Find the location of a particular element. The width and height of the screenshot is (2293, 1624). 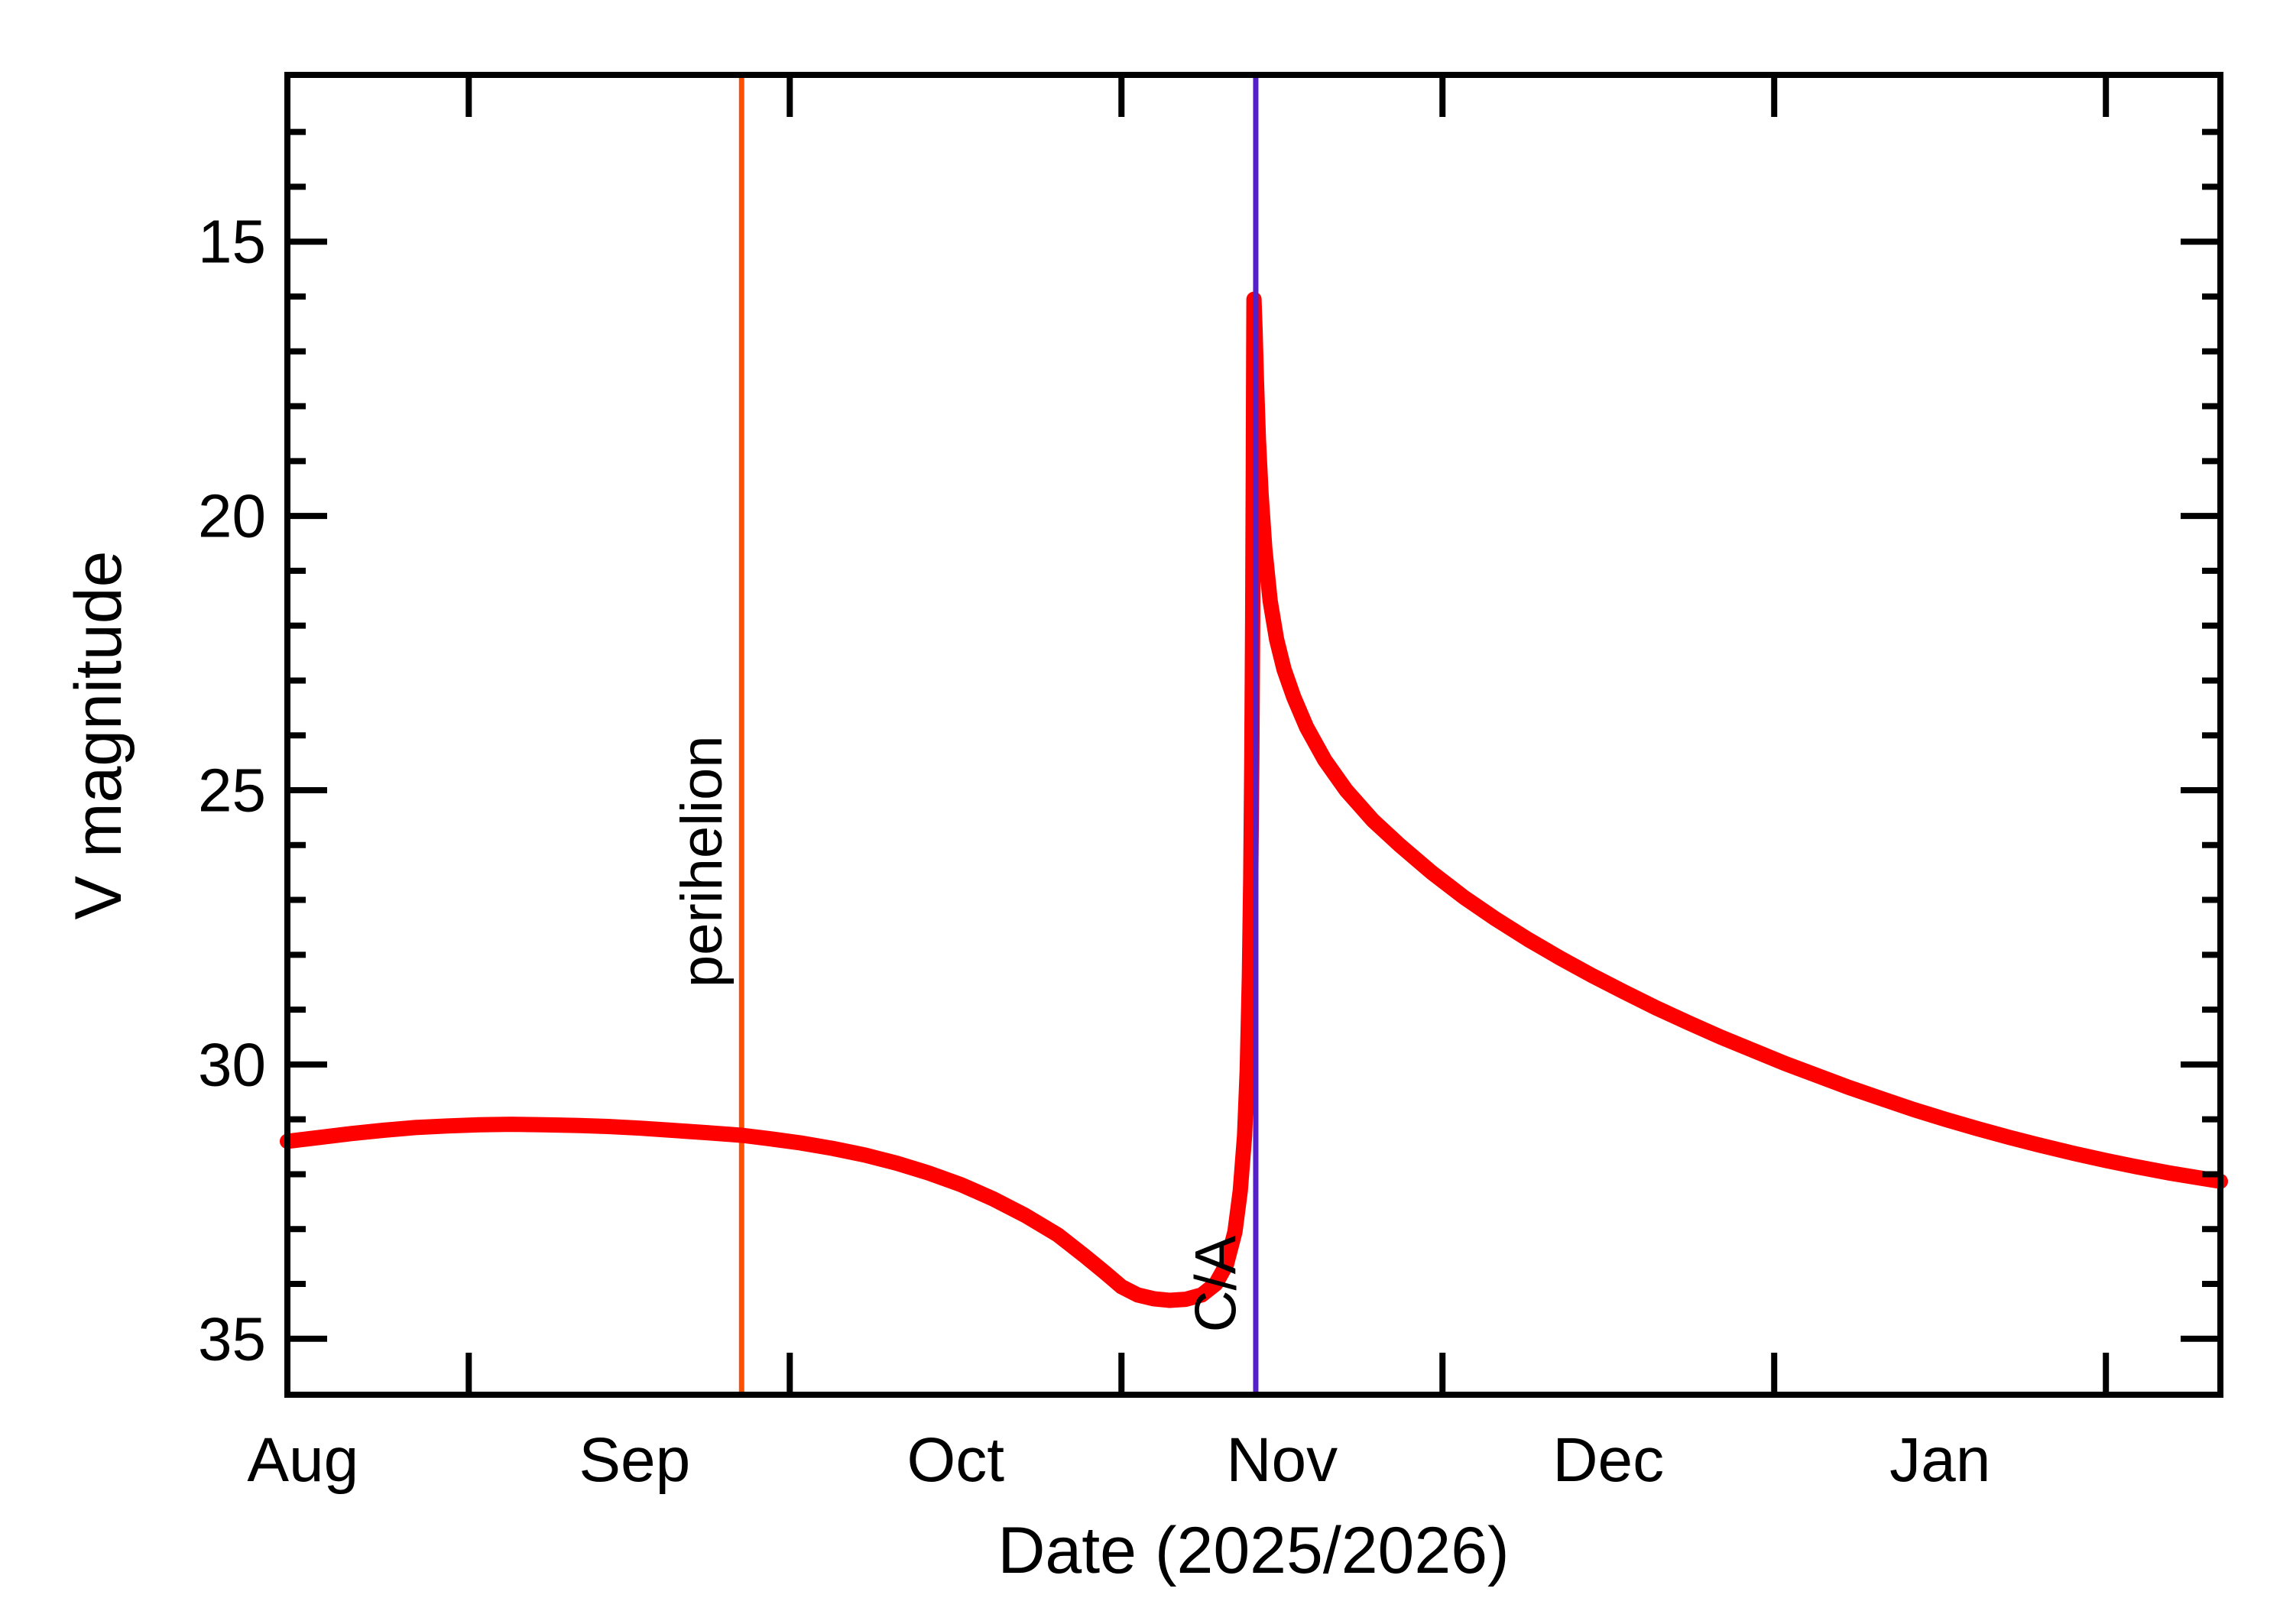

y-tick-label: 30 is located at coordinates (232, 1064).